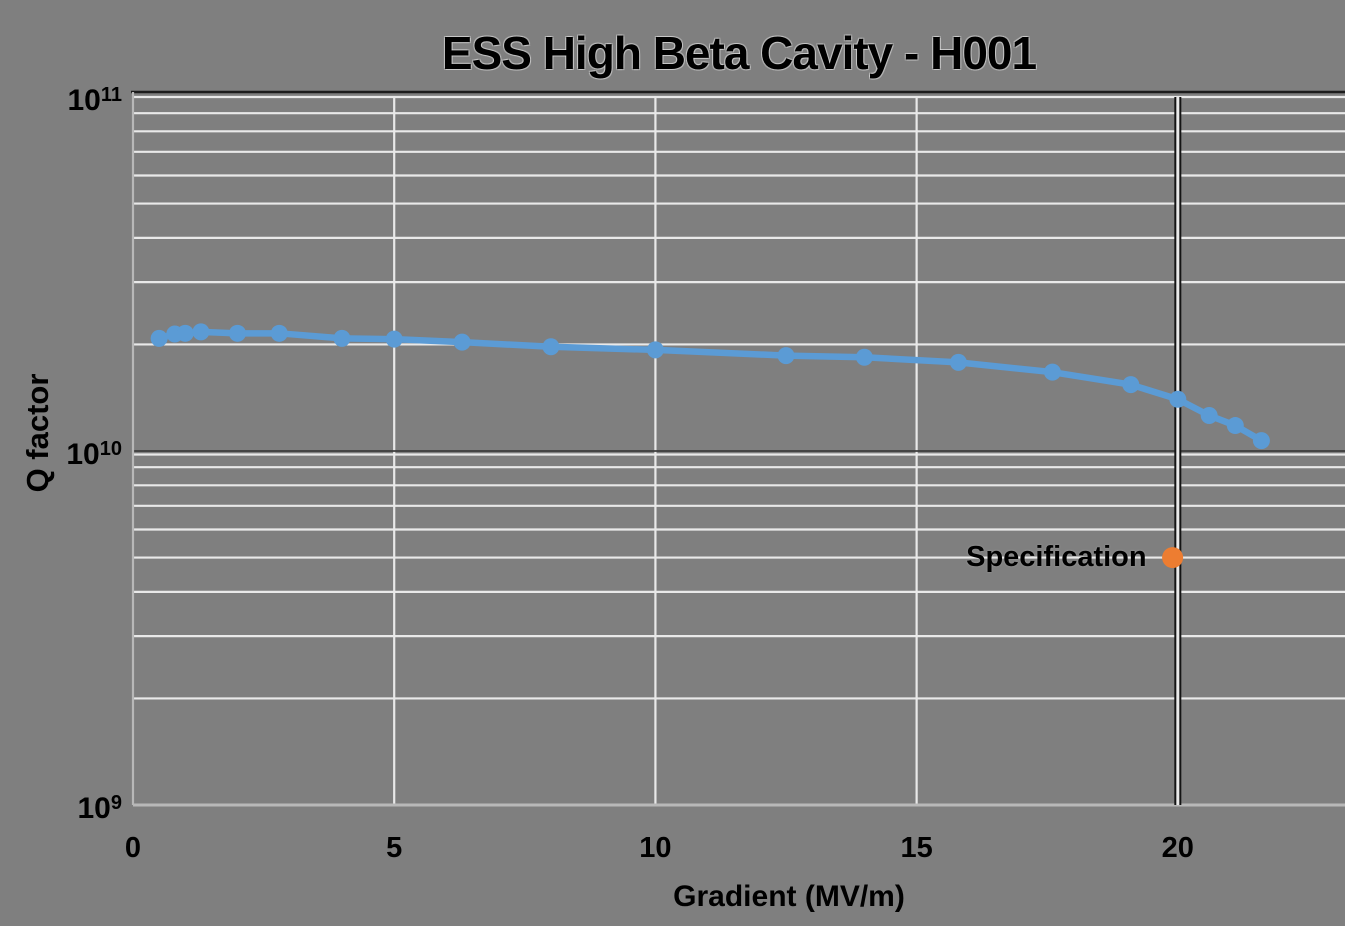 This screenshot has height=926, width=1345. Describe the element at coordinates (133, 848) in the screenshot. I see `x-tick-label: 0` at that location.